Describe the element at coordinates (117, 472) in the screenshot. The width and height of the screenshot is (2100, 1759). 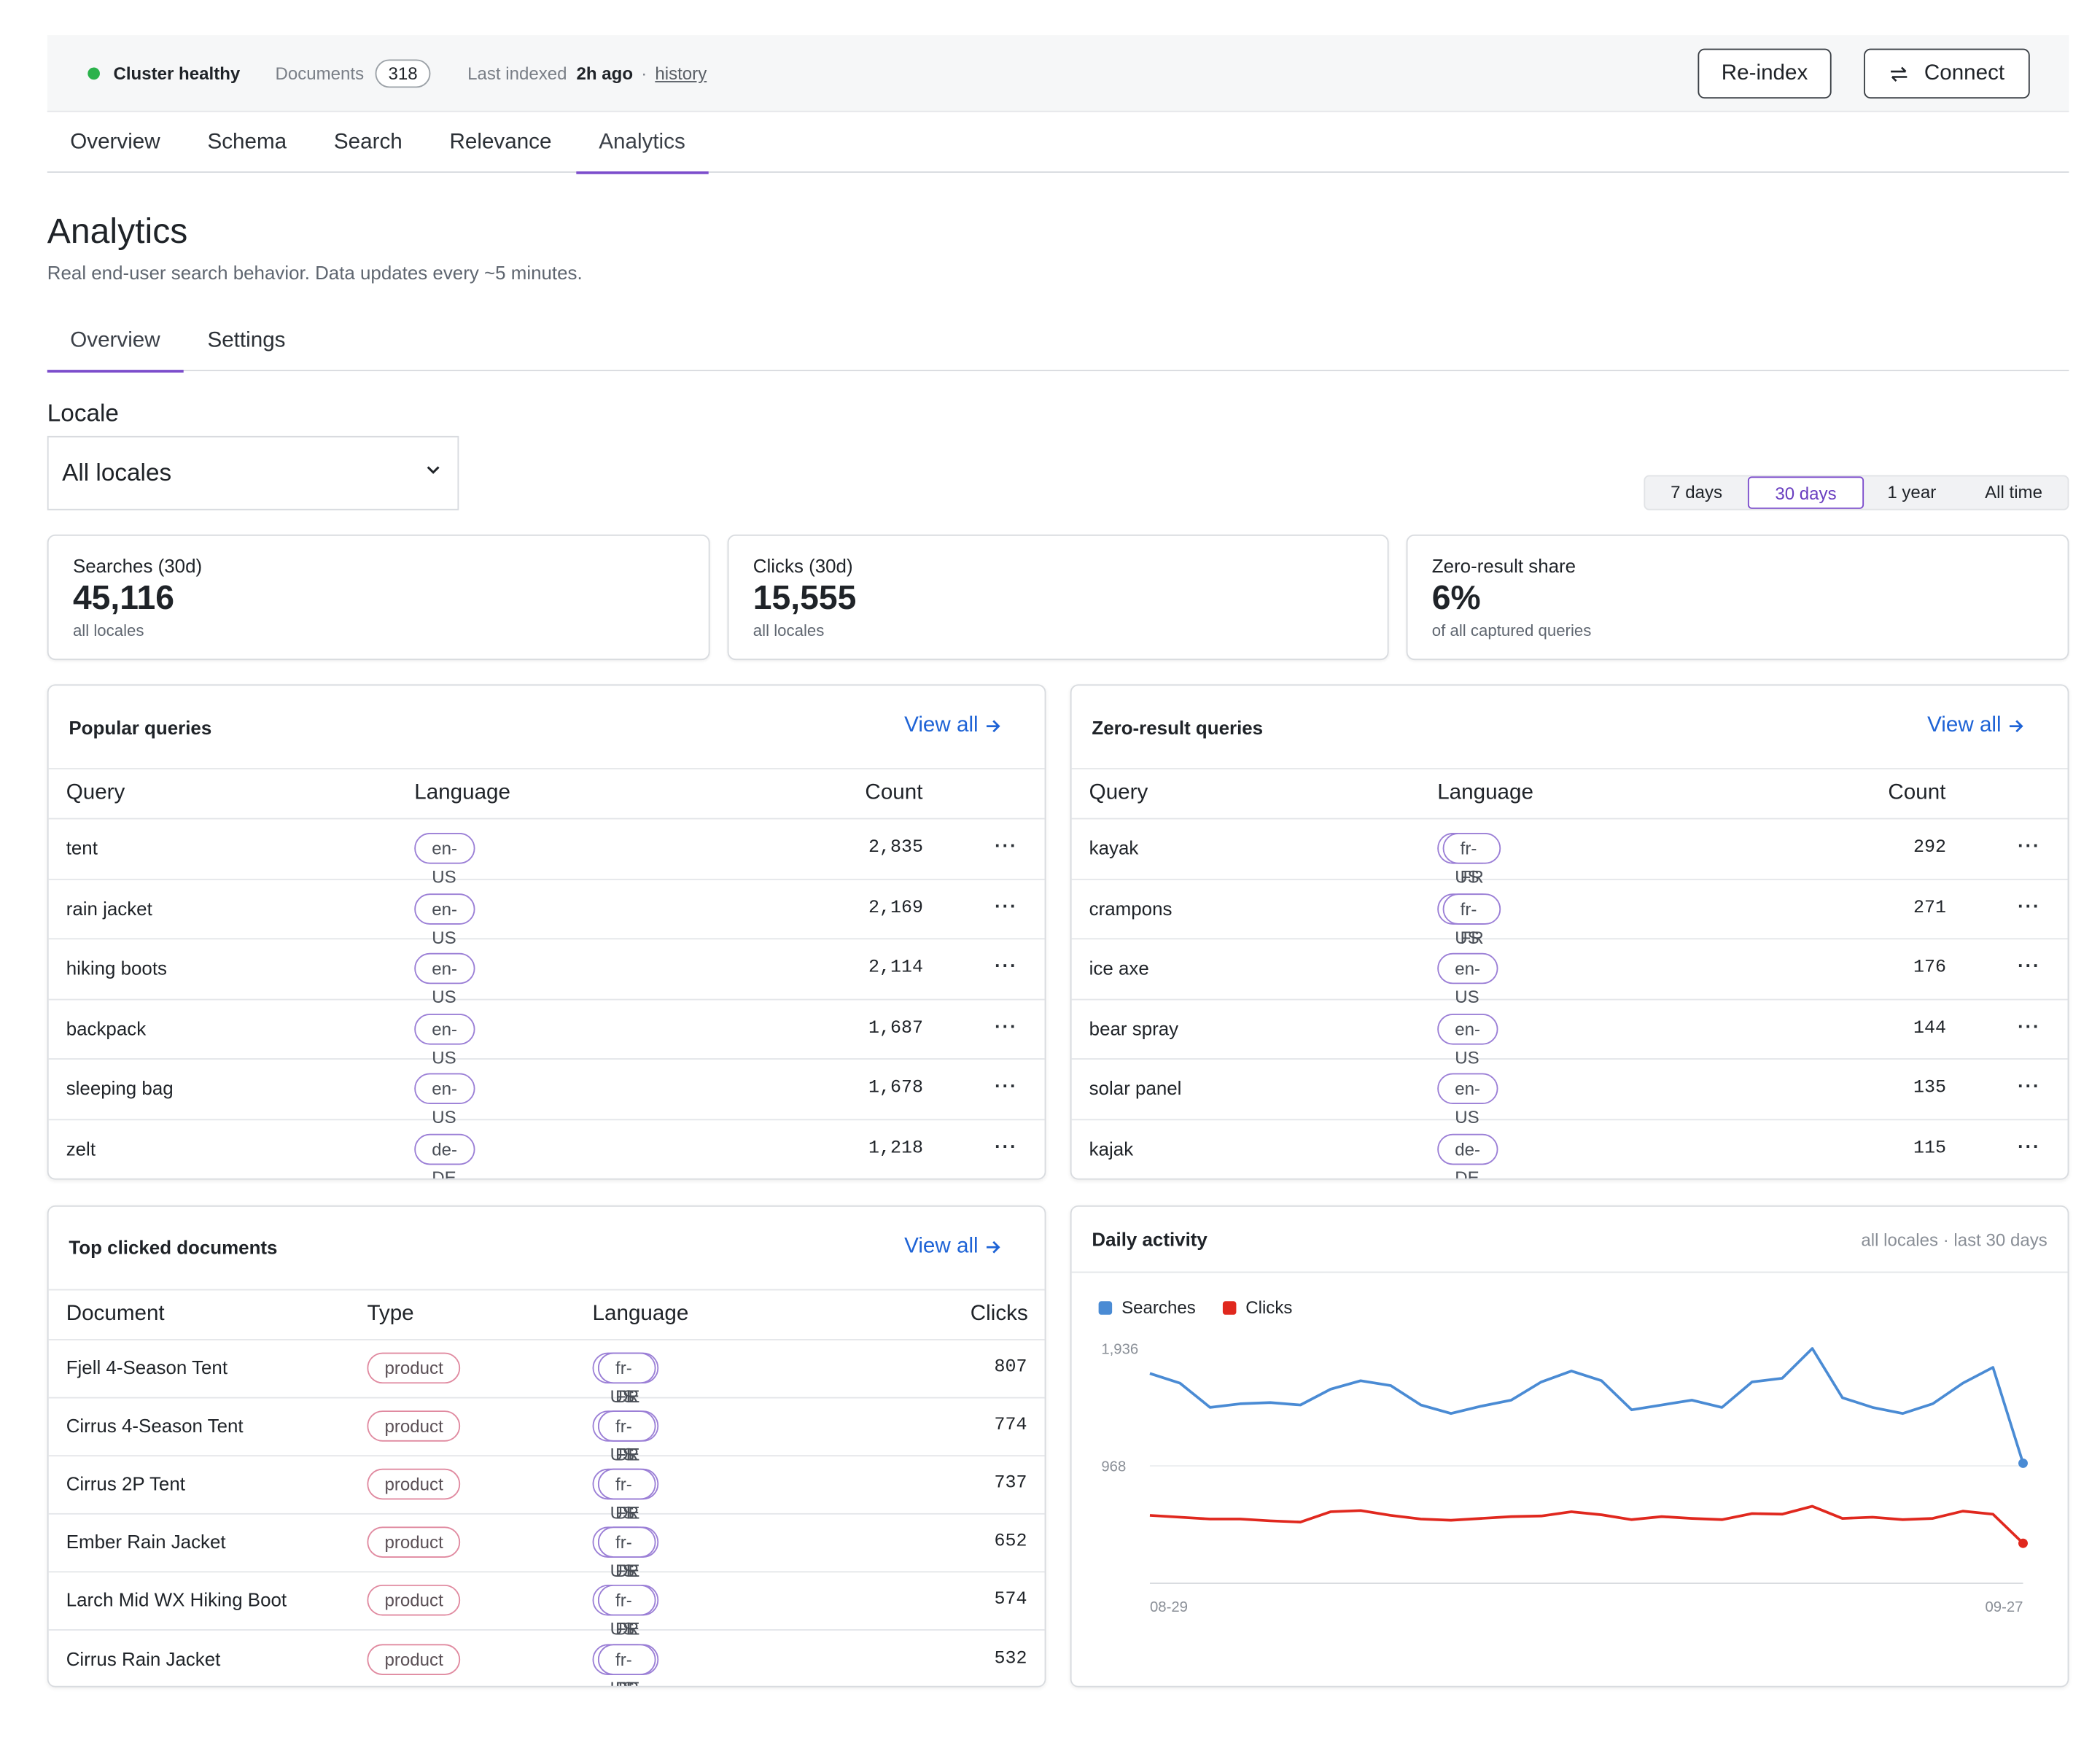
I see `locale-value: All locales` at that location.